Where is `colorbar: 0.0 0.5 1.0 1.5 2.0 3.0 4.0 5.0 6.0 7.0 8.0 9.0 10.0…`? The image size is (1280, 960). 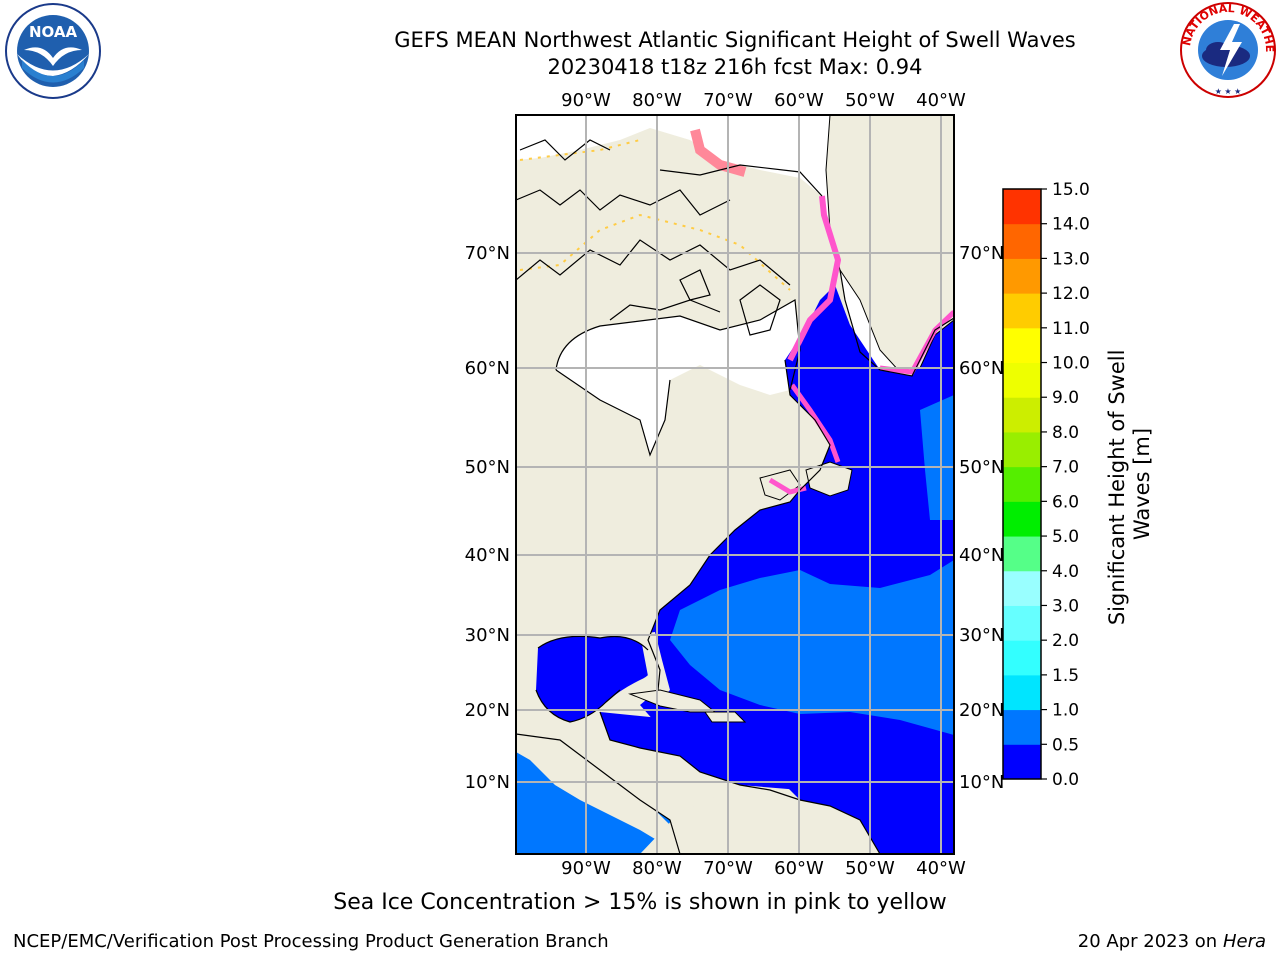 colorbar: 0.0 0.5 1.0 1.5 2.0 3.0 4.0 5.0 6.0 7.0 8.0 9.0 10.0… is located at coordinates (1090, 490).